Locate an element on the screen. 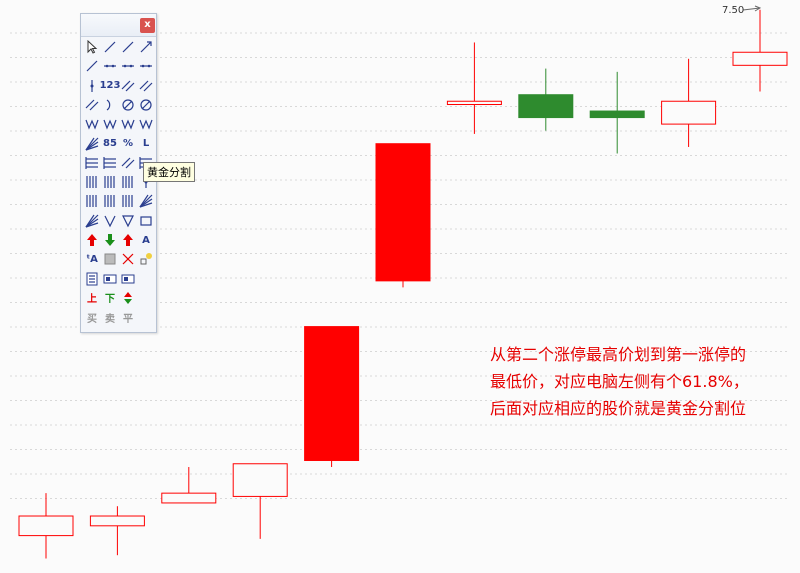  palette-title-bar: x is located at coordinates (118, 25).